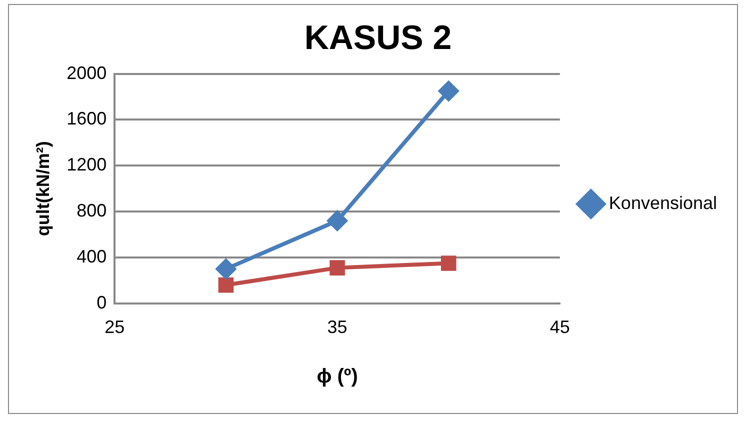 The height and width of the screenshot is (423, 744). What do you see at coordinates (560, 327) in the screenshot?
I see `x-tick-label: 45` at bounding box center [560, 327].